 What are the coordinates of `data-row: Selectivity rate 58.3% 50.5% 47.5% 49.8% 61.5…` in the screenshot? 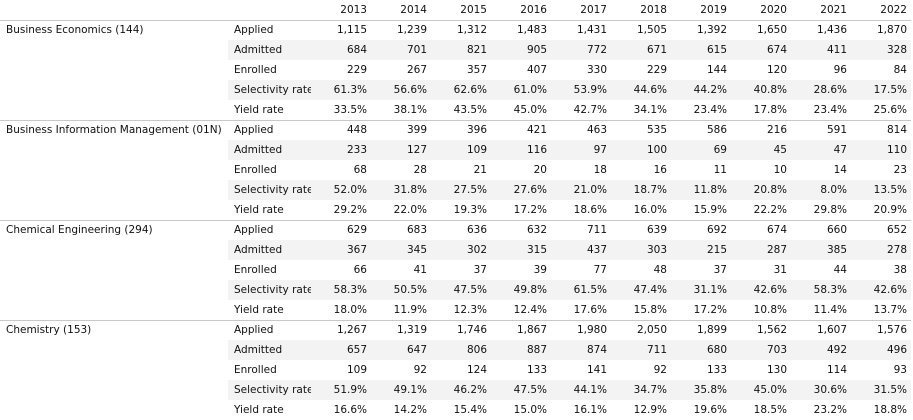 It's located at (455, 290).